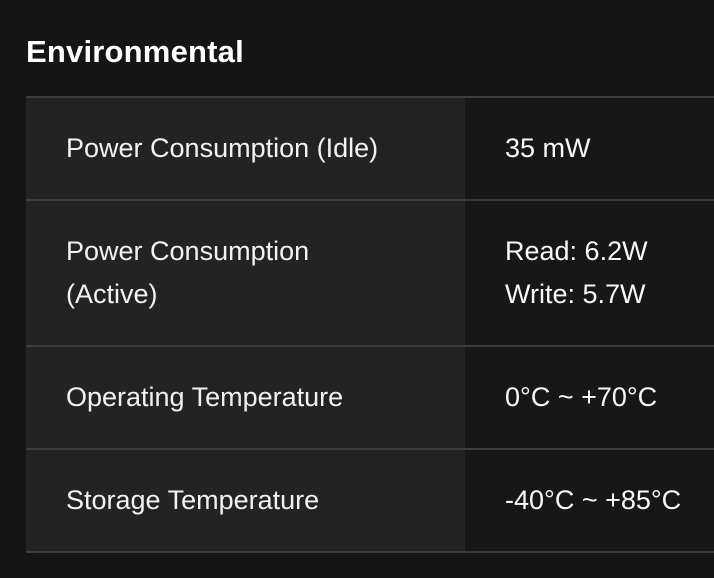 This screenshot has height=578, width=714. Describe the element at coordinates (589, 500) in the screenshot. I see `spec-value-storage-temperature: -40°C ~ +85°C` at that location.